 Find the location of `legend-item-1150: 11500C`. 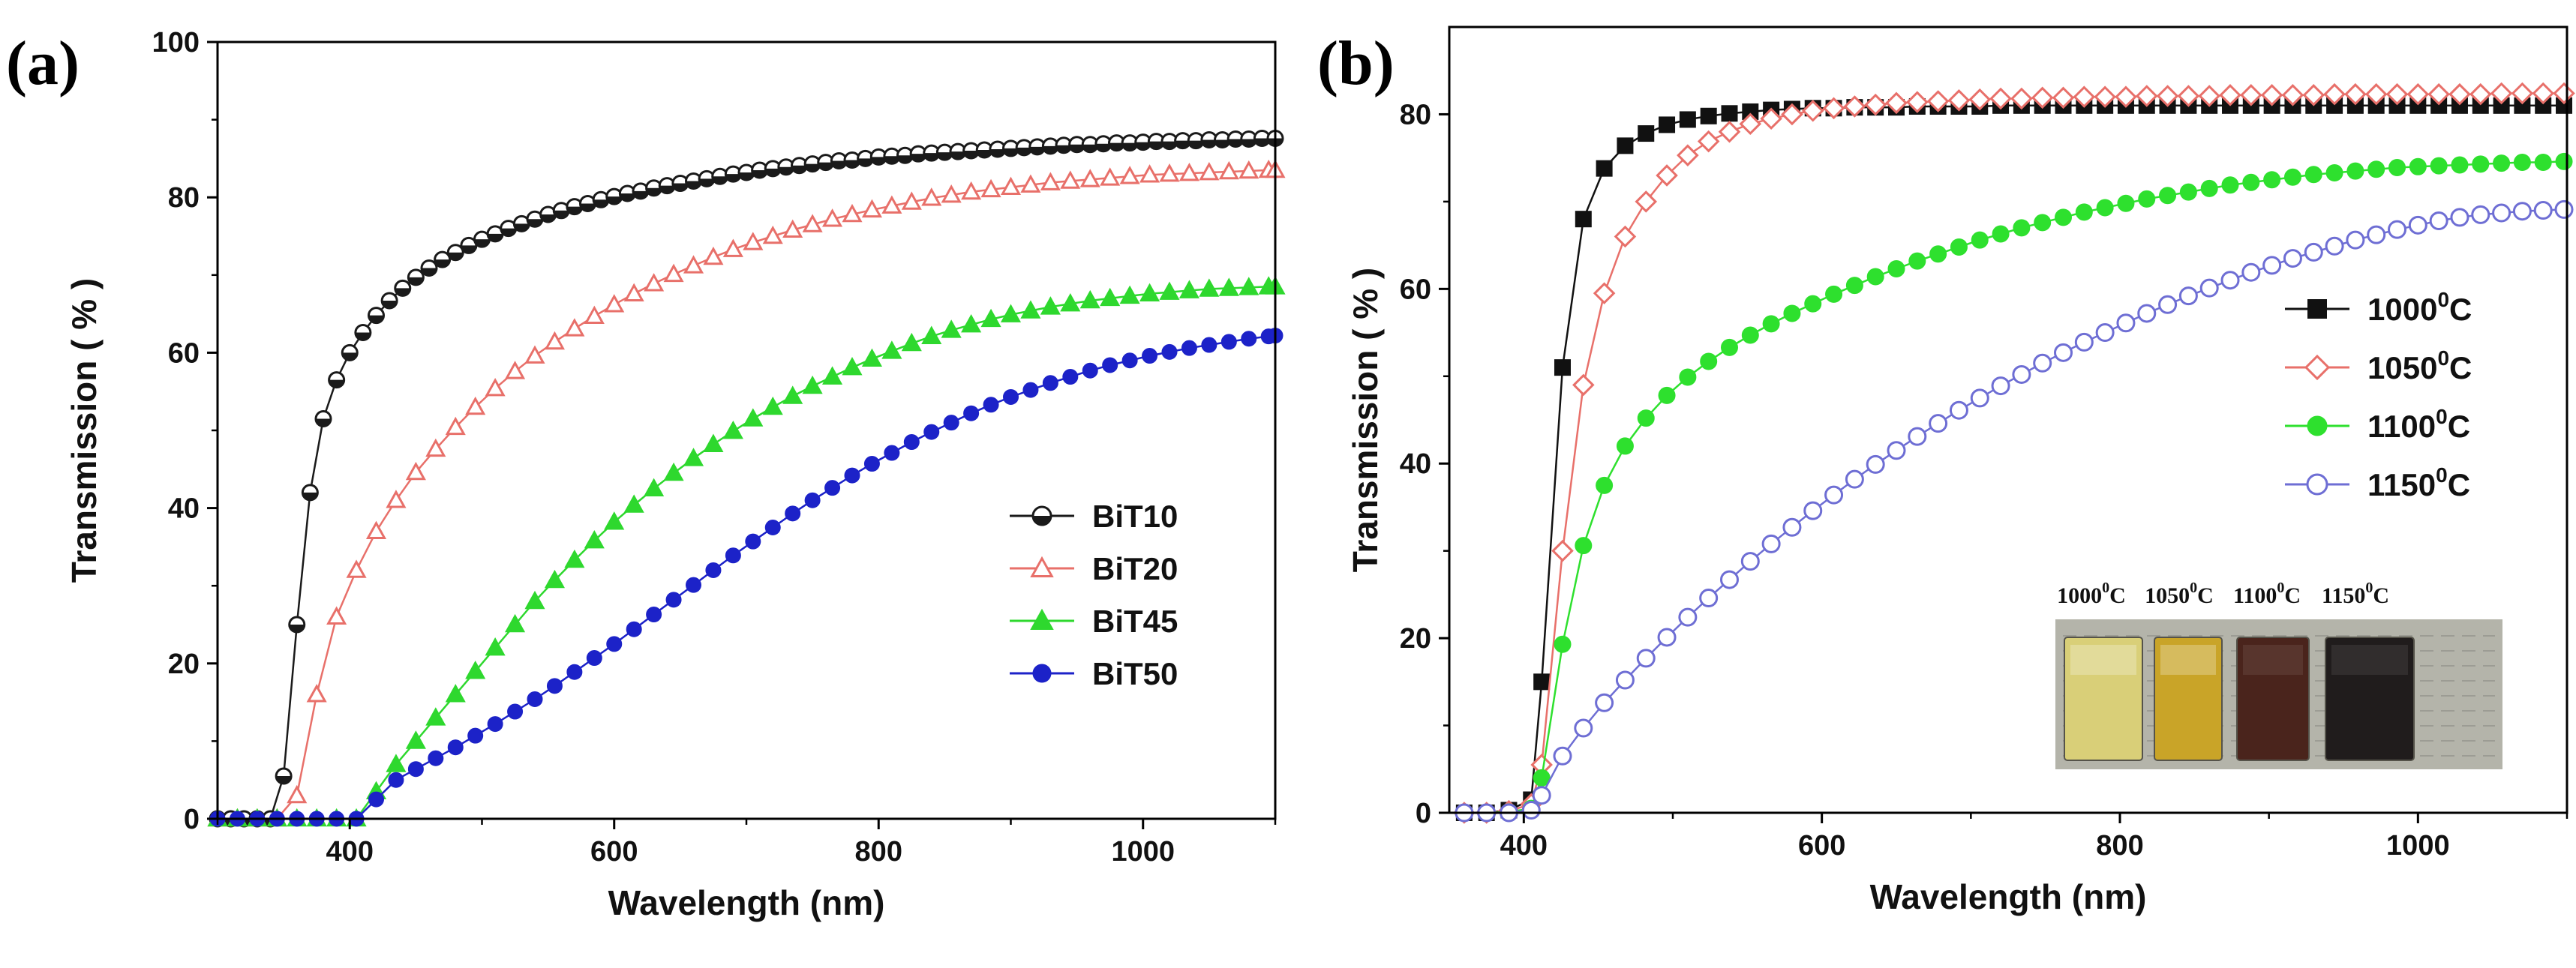

legend-item-1150: 11500C is located at coordinates (2377, 482).